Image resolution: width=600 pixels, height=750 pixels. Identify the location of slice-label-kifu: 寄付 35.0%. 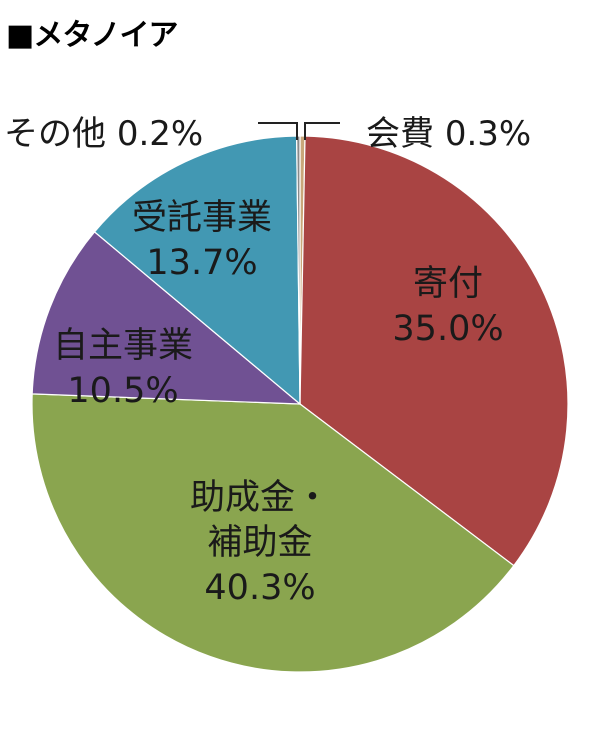
(448, 307).